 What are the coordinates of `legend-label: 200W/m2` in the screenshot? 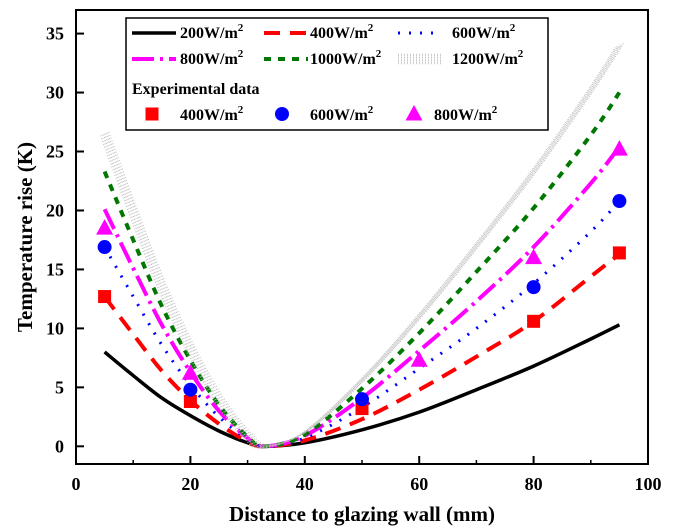 It's located at (212, 32).